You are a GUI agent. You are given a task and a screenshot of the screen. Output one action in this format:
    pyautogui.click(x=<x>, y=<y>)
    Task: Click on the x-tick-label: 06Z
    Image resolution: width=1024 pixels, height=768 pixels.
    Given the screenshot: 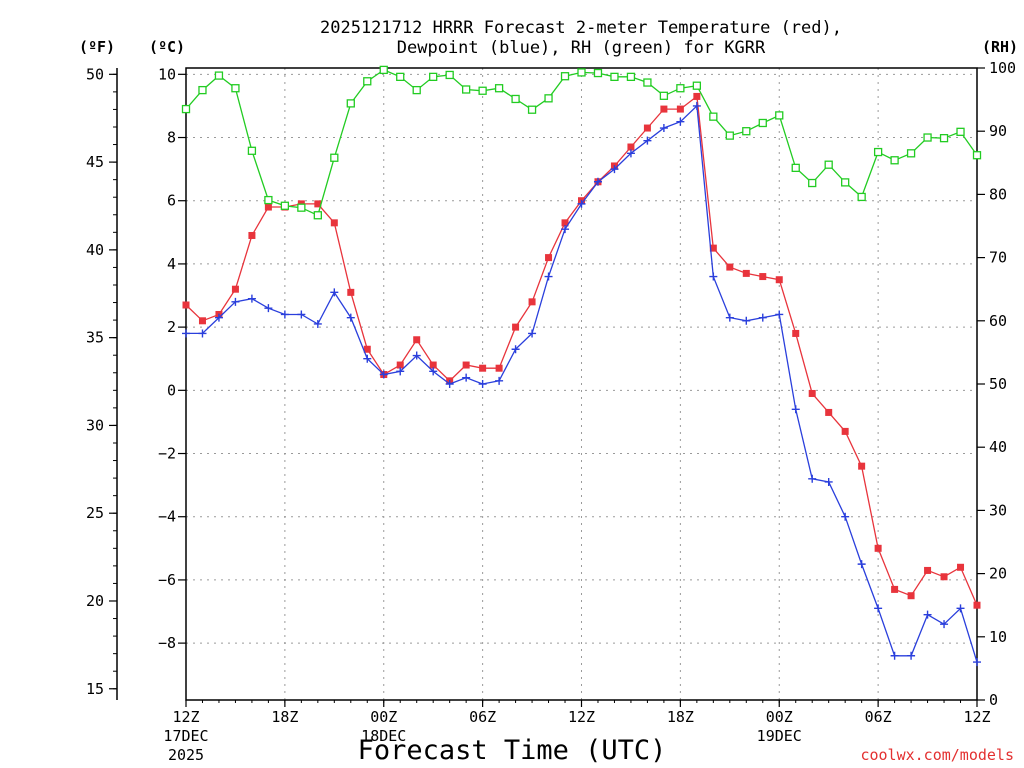 What is the action you would take?
    pyautogui.click(x=878, y=717)
    